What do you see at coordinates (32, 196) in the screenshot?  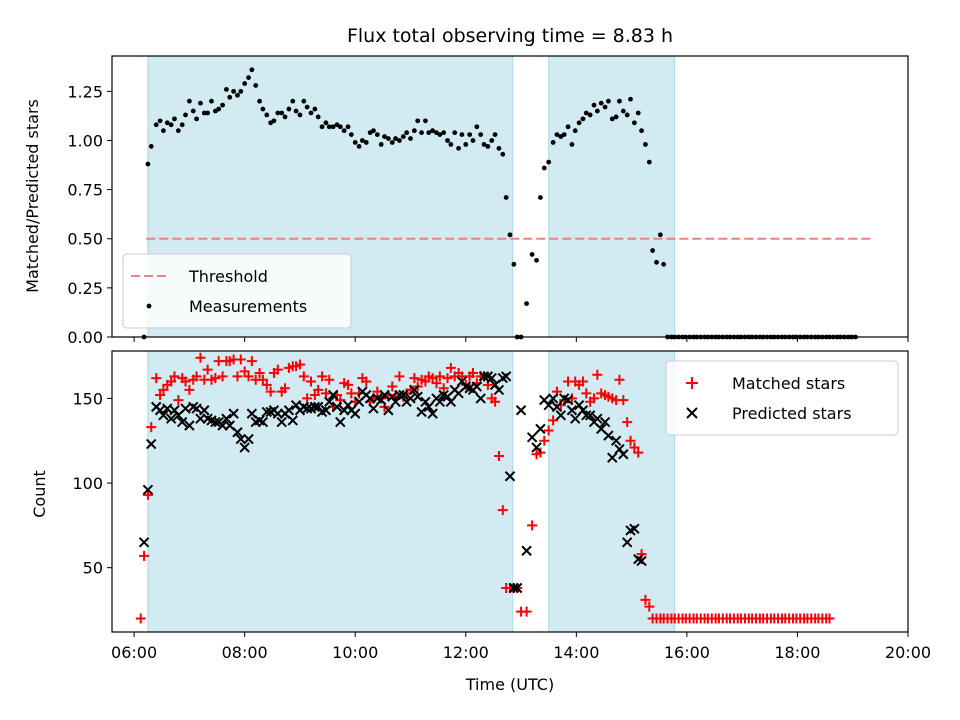 I see `y-axis-label-top: Matched/Predicted stars` at bounding box center [32, 196].